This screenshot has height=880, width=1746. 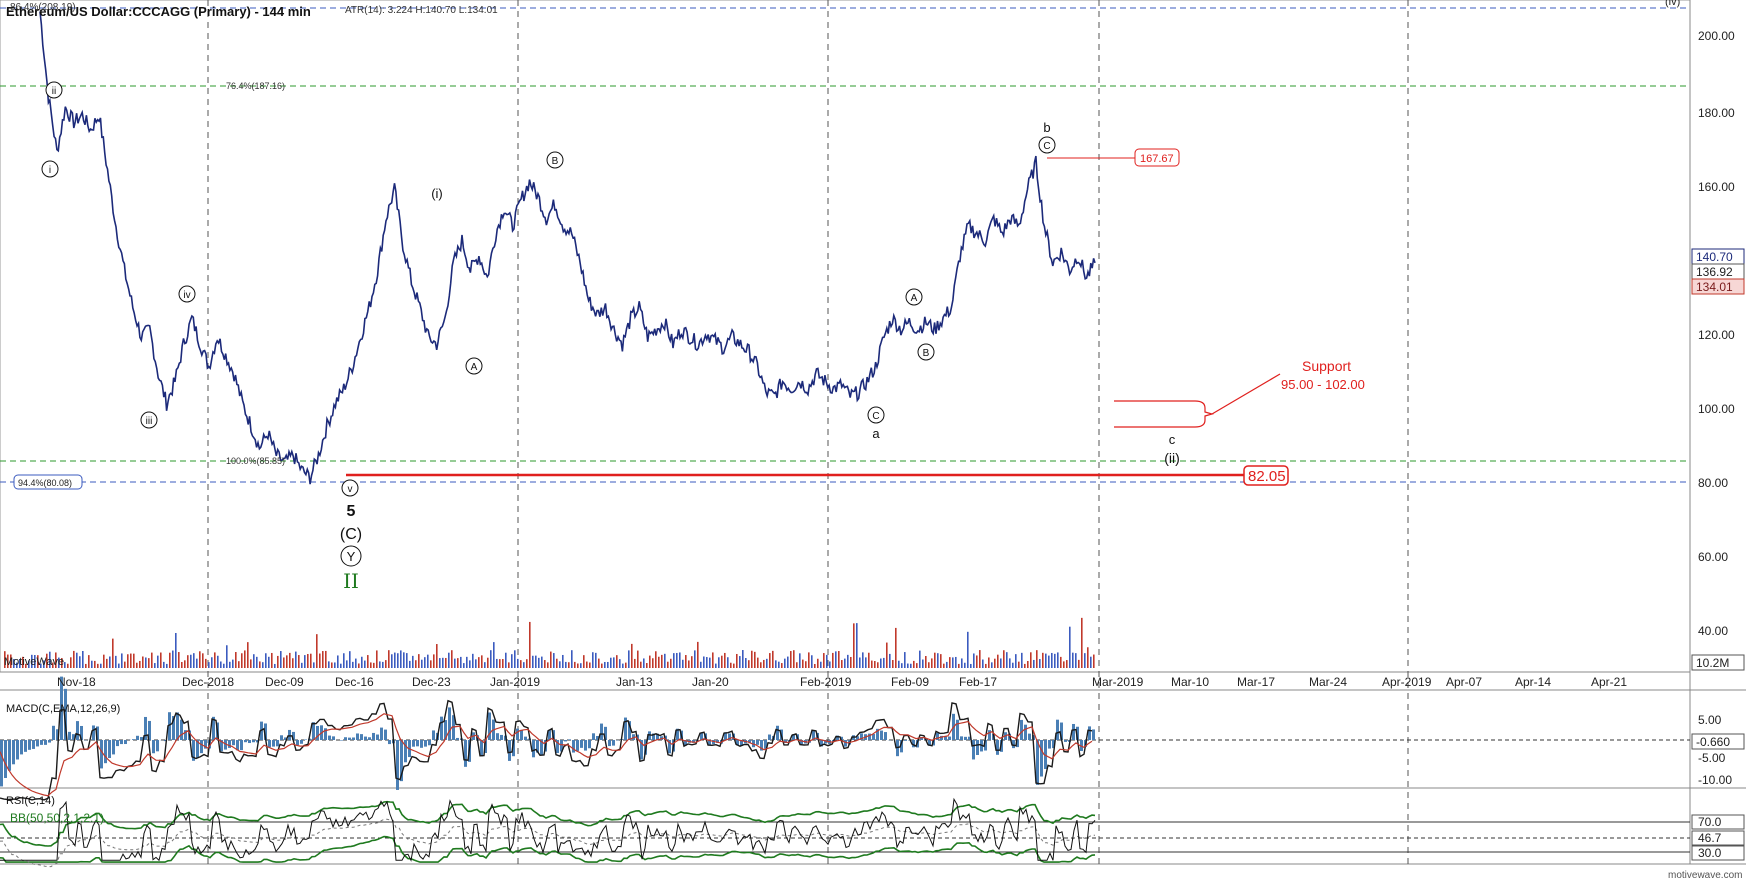 I want to click on x-tick: Feb-09, so click(x=910, y=682).